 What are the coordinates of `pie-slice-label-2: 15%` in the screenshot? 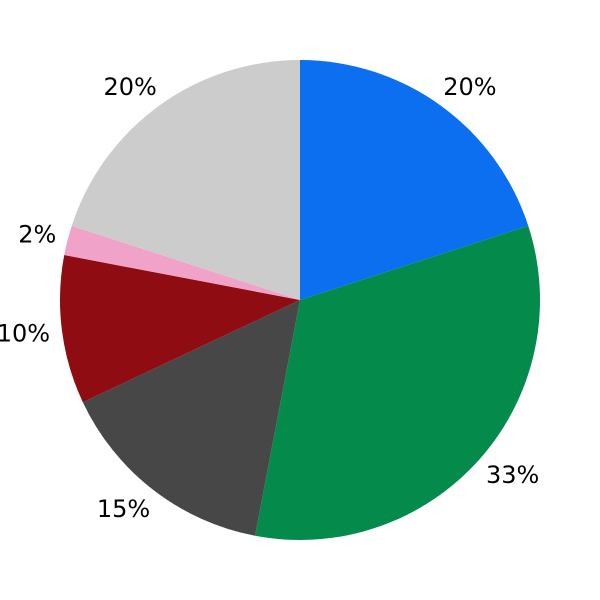 It's located at (123, 509).